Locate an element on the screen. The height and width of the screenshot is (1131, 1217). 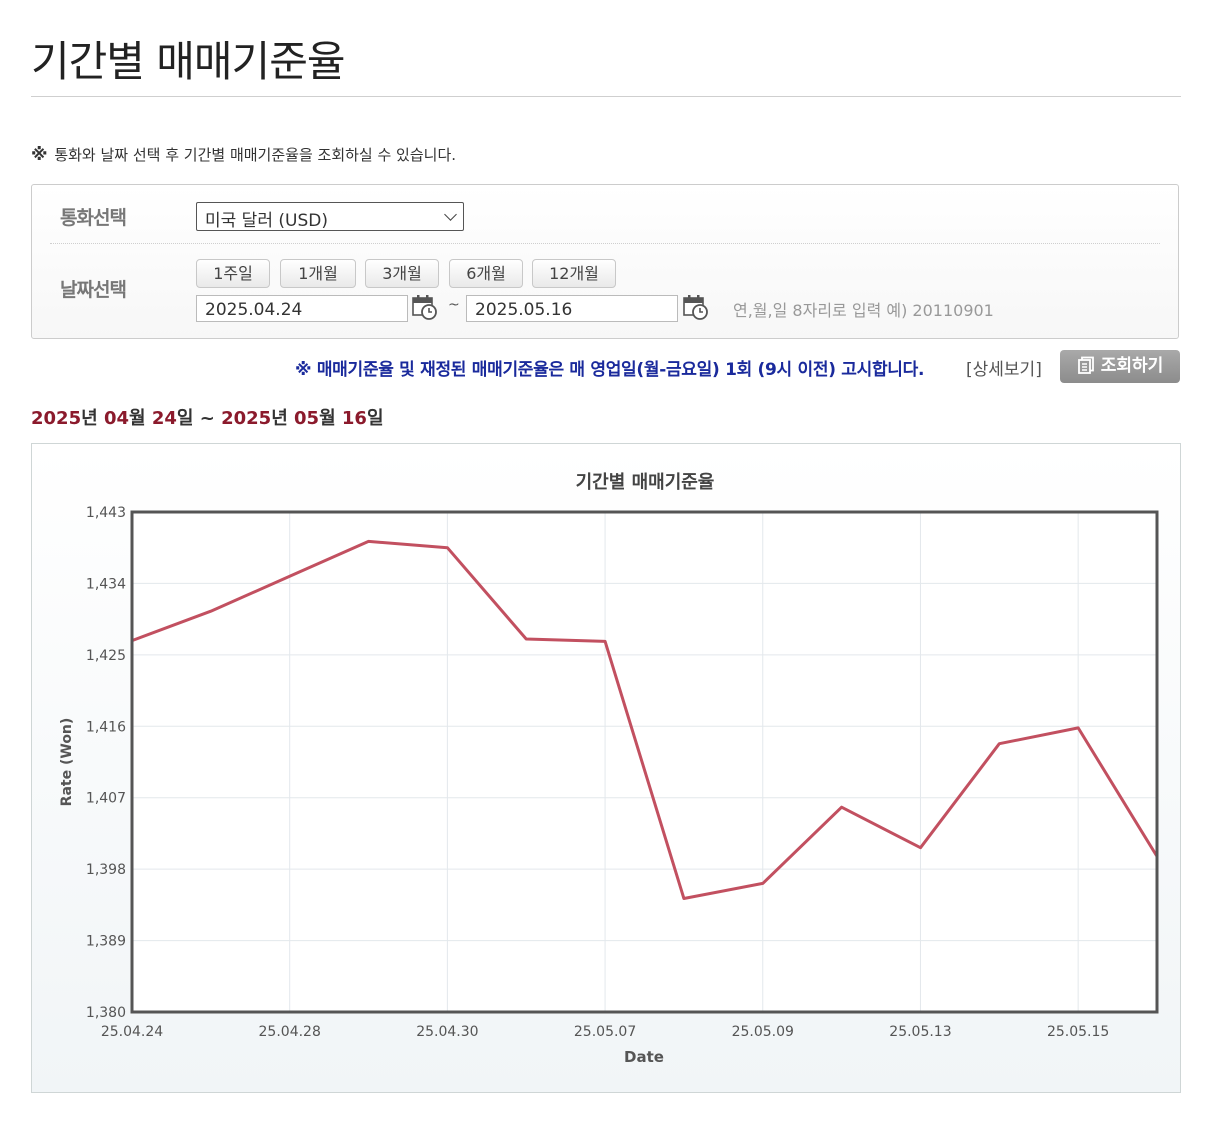
chart-title: 기간별 매매기준율 is located at coordinates (645, 482).